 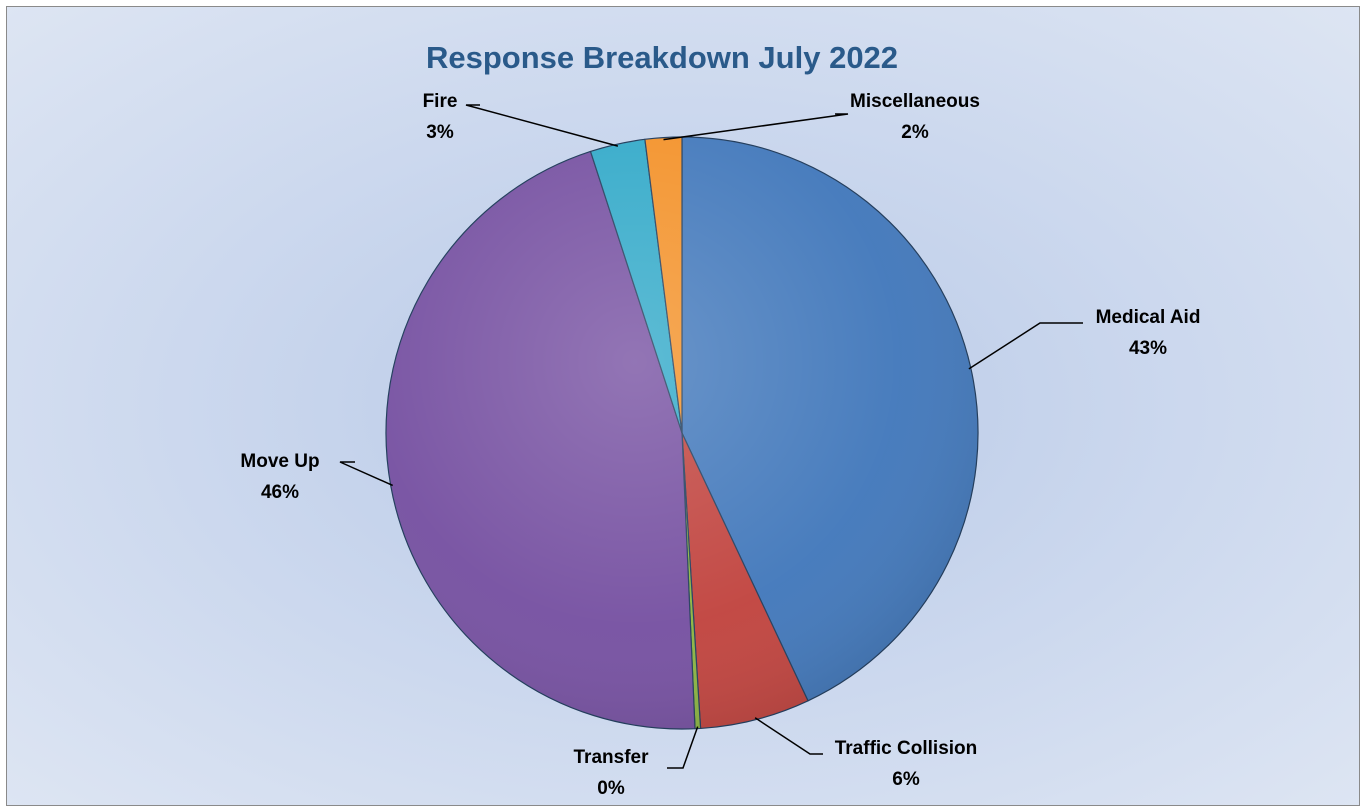 What do you see at coordinates (1148, 317) in the screenshot?
I see `label-name-medical-aid: Medical Aid` at bounding box center [1148, 317].